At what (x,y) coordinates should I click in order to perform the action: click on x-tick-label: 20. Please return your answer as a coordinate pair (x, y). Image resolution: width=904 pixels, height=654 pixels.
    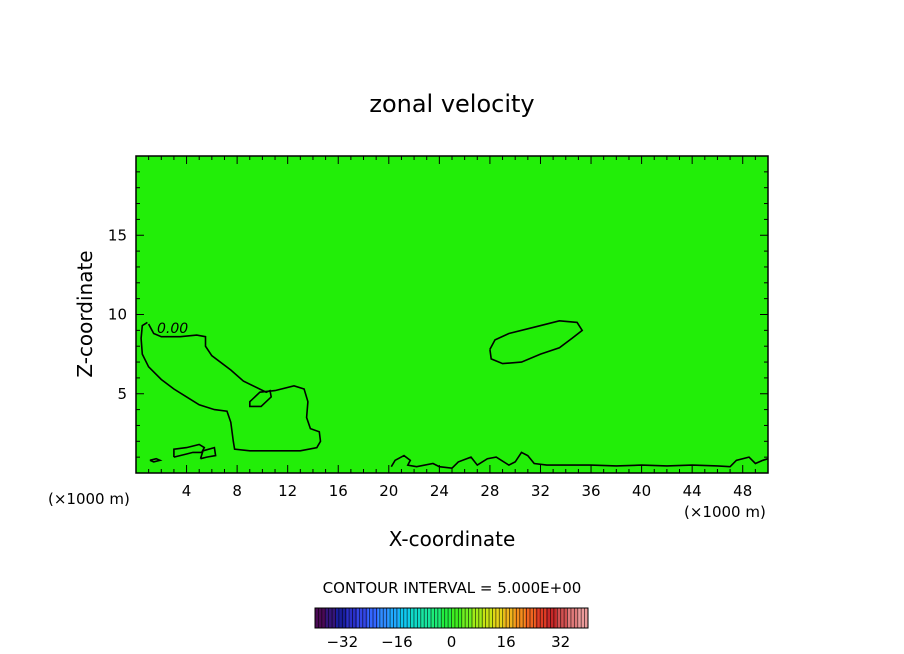
    Looking at the image, I should click on (388, 491).